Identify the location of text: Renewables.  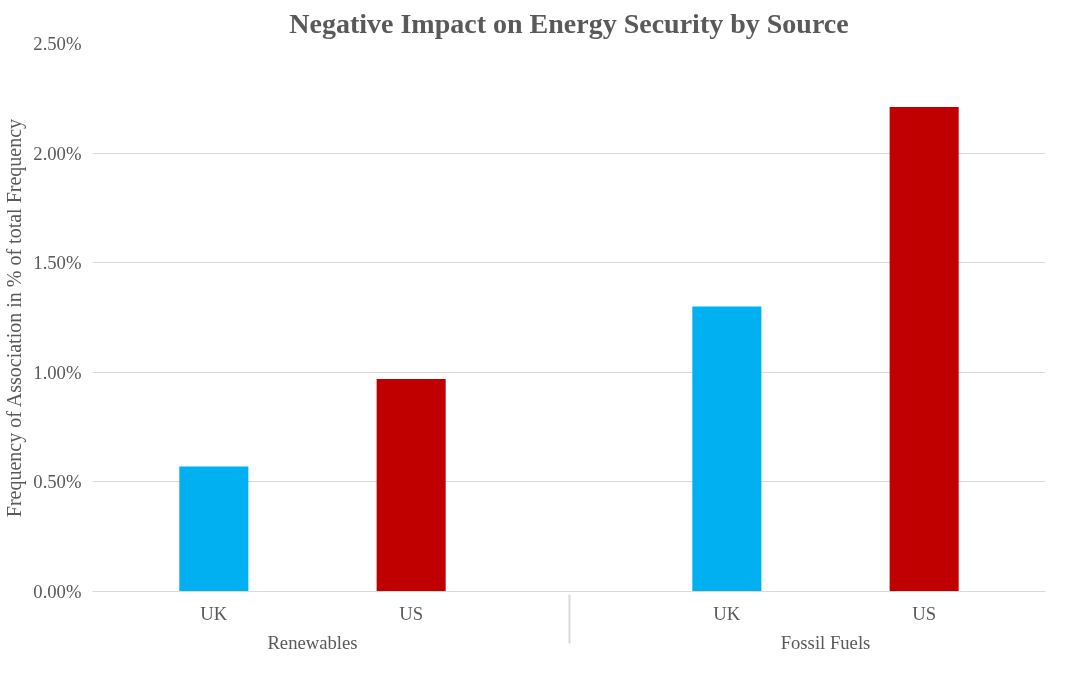
(312, 642).